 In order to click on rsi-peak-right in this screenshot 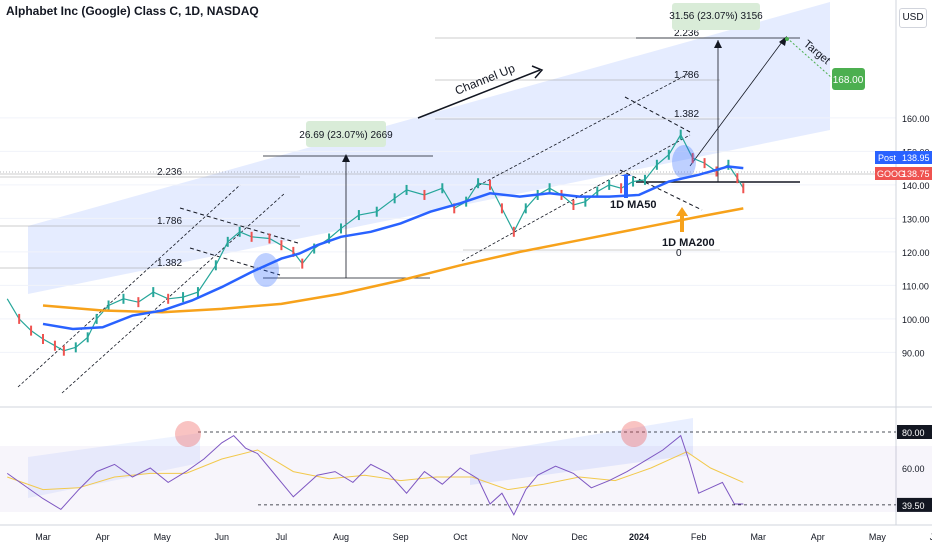, I will do `click(634, 434)`.